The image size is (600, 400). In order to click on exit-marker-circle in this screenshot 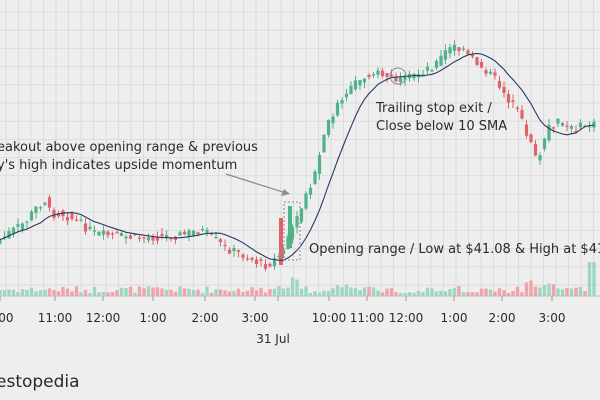, I will do `click(398, 76)`.